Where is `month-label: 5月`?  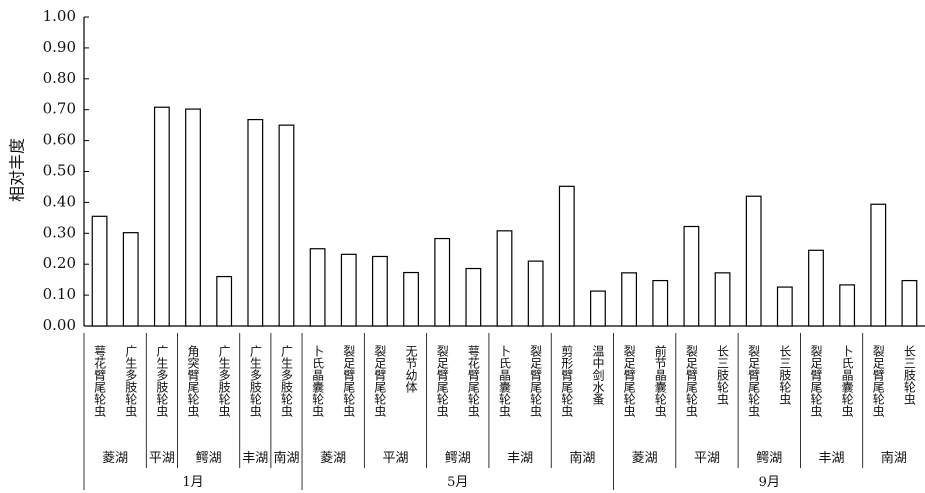 month-label: 5月 is located at coordinates (457, 482).